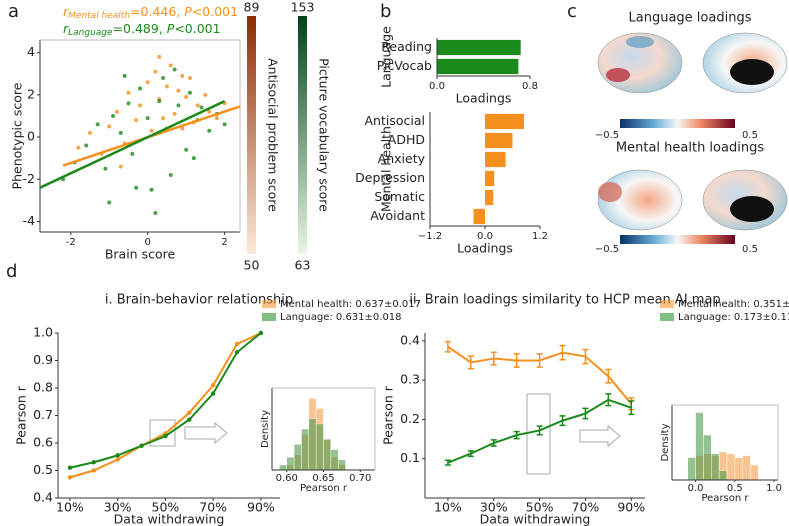  Describe the element at coordinates (43, 387) in the screenshot. I see `y-tick-label: 0.8` at that location.